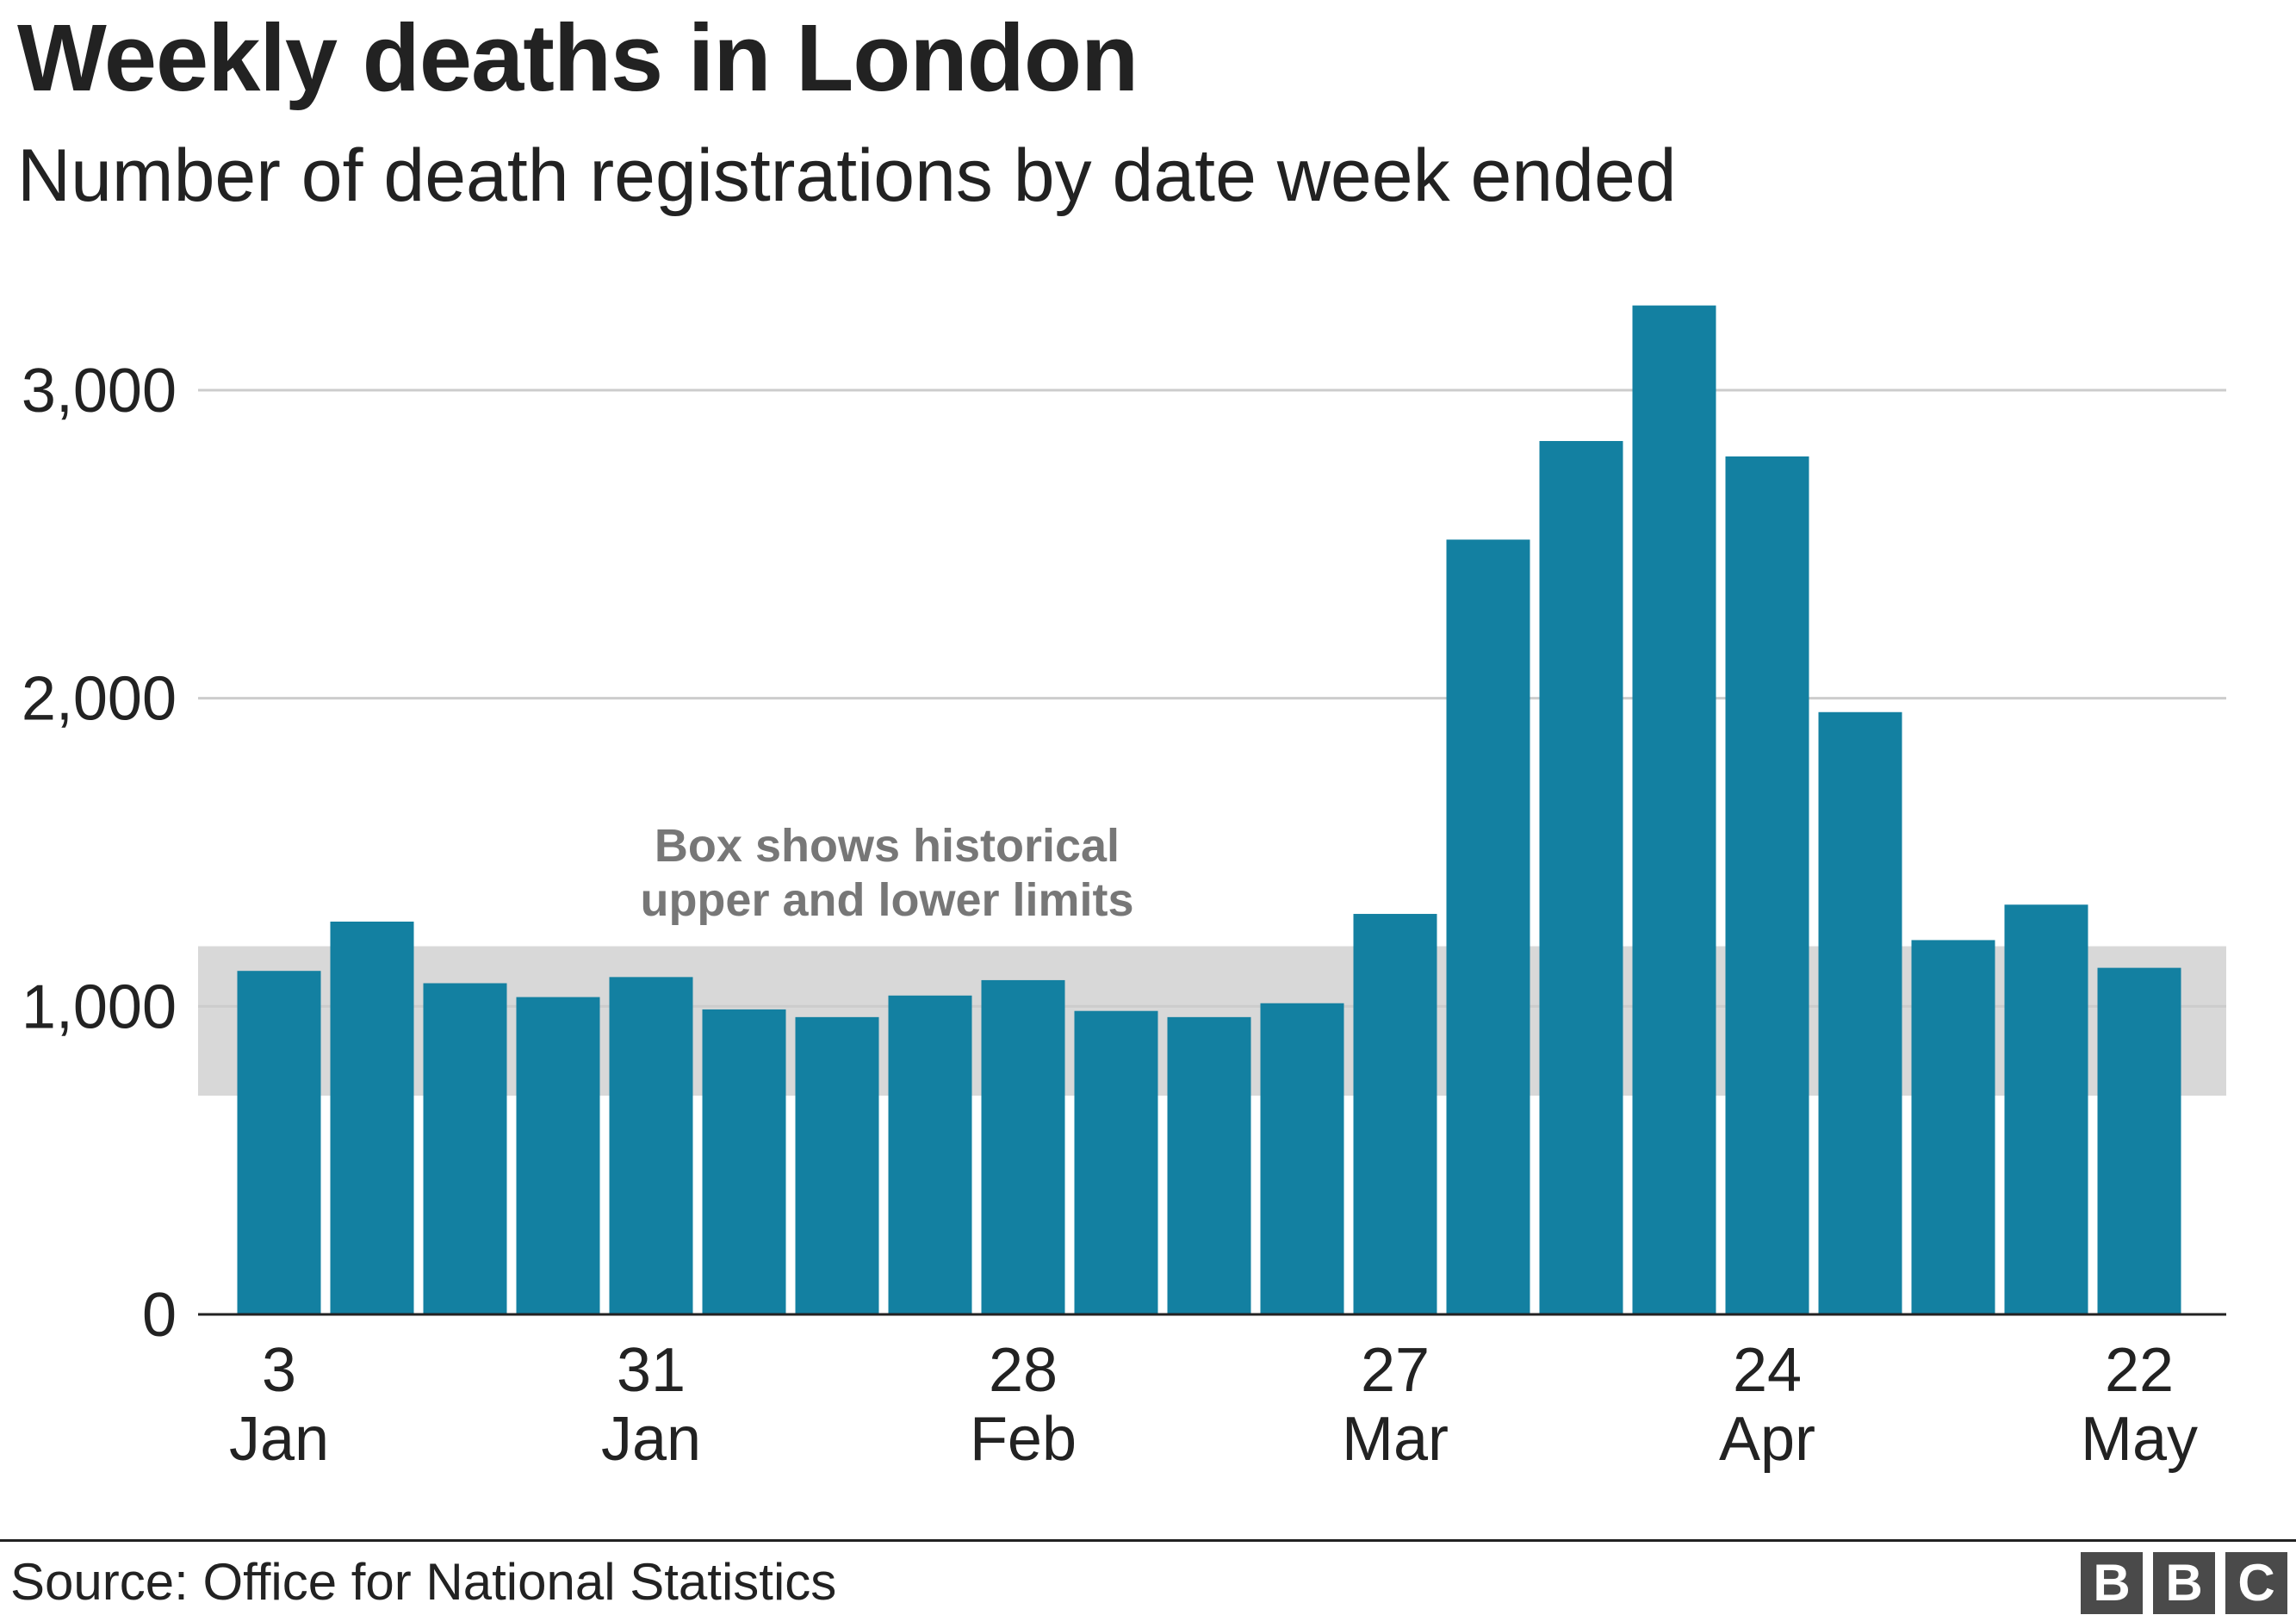 This screenshot has width=2296, height=1615. Describe the element at coordinates (99, 1007) in the screenshot. I see `y-tick-label: 1,000` at that location.